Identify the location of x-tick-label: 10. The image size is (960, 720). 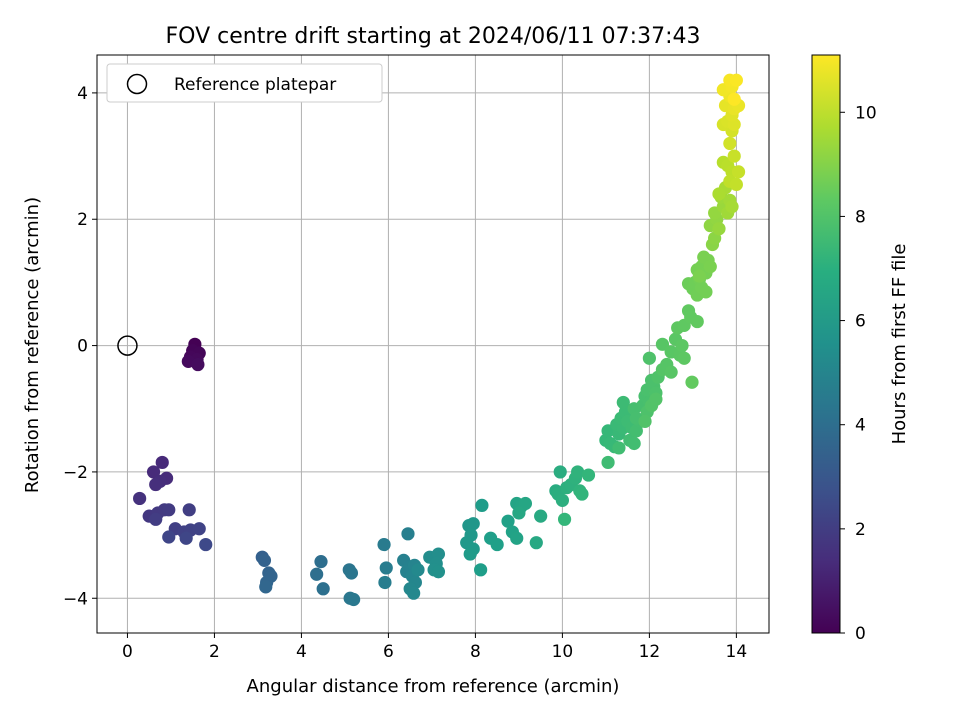
(563, 652).